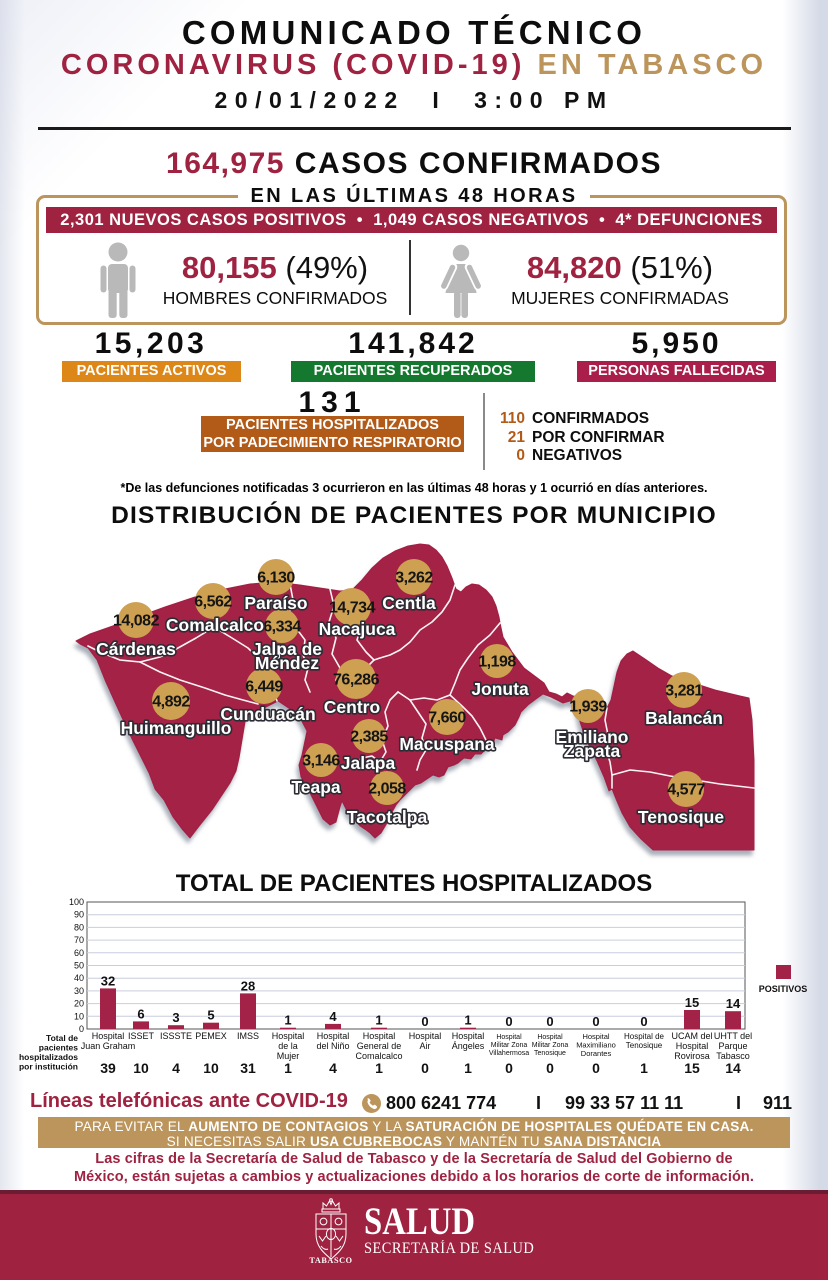  Describe the element at coordinates (288, 1056) in the screenshot. I see `svg-text: Mujer` at that location.